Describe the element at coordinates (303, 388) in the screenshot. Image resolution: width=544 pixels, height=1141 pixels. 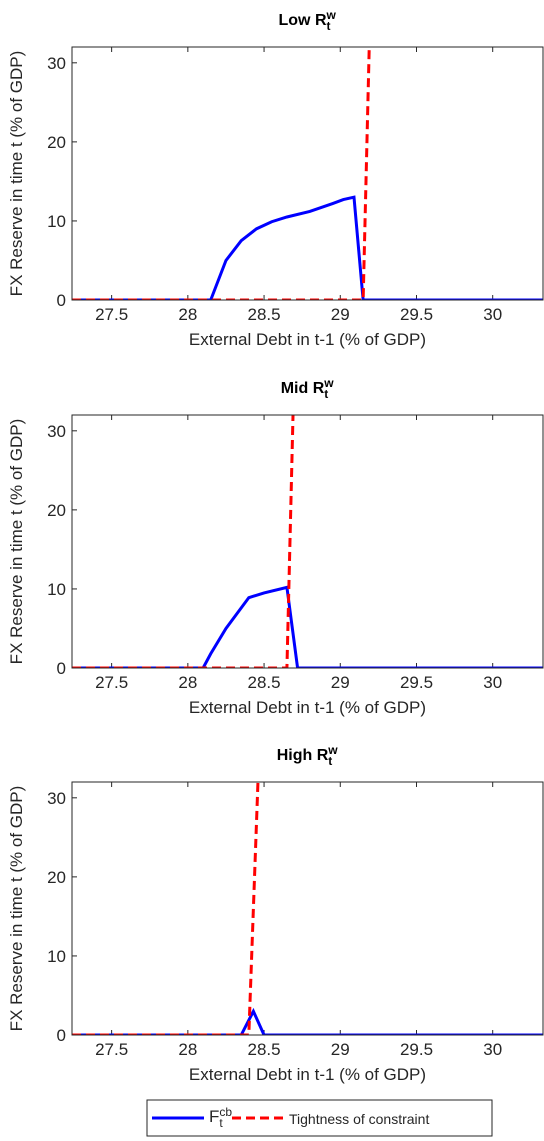
I see `base-text: Mid R` at that location.